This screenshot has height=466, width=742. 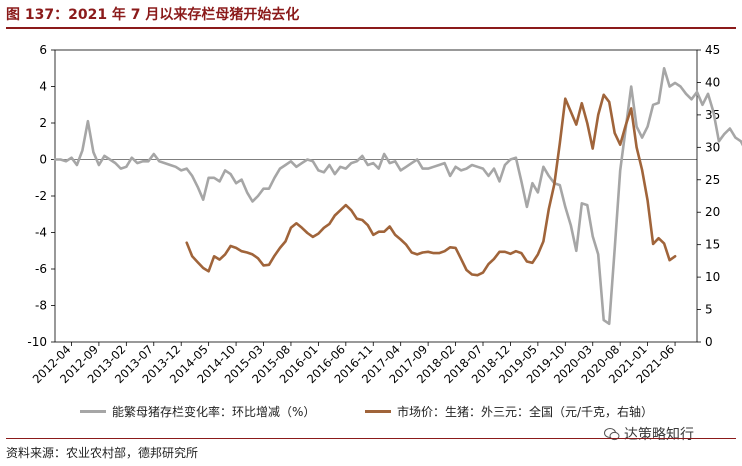 What do you see at coordinates (712, 245) in the screenshot?
I see `right-tick-label: 15` at bounding box center [712, 245].